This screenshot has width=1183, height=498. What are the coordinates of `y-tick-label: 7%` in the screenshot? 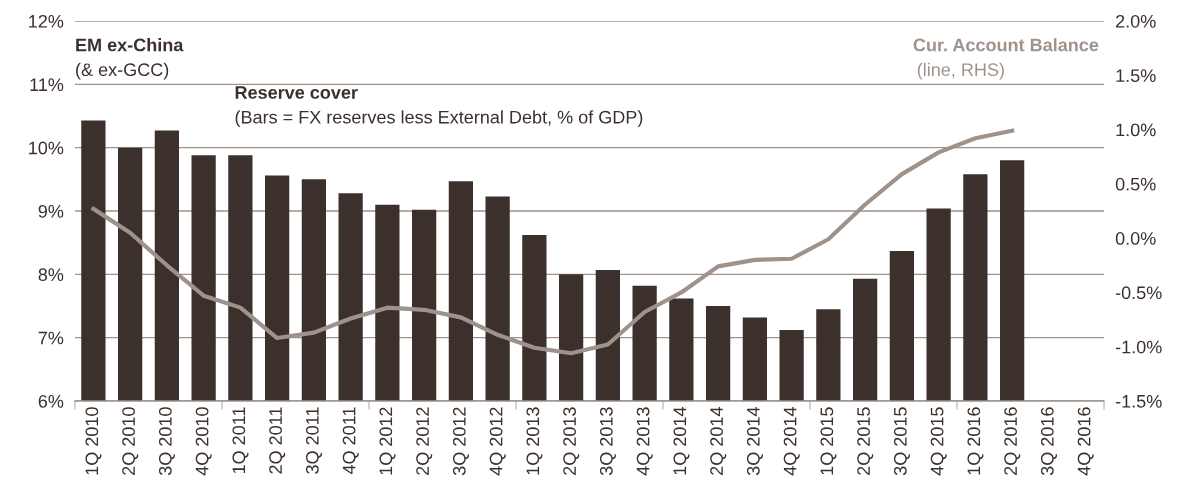 It's located at (51, 338).